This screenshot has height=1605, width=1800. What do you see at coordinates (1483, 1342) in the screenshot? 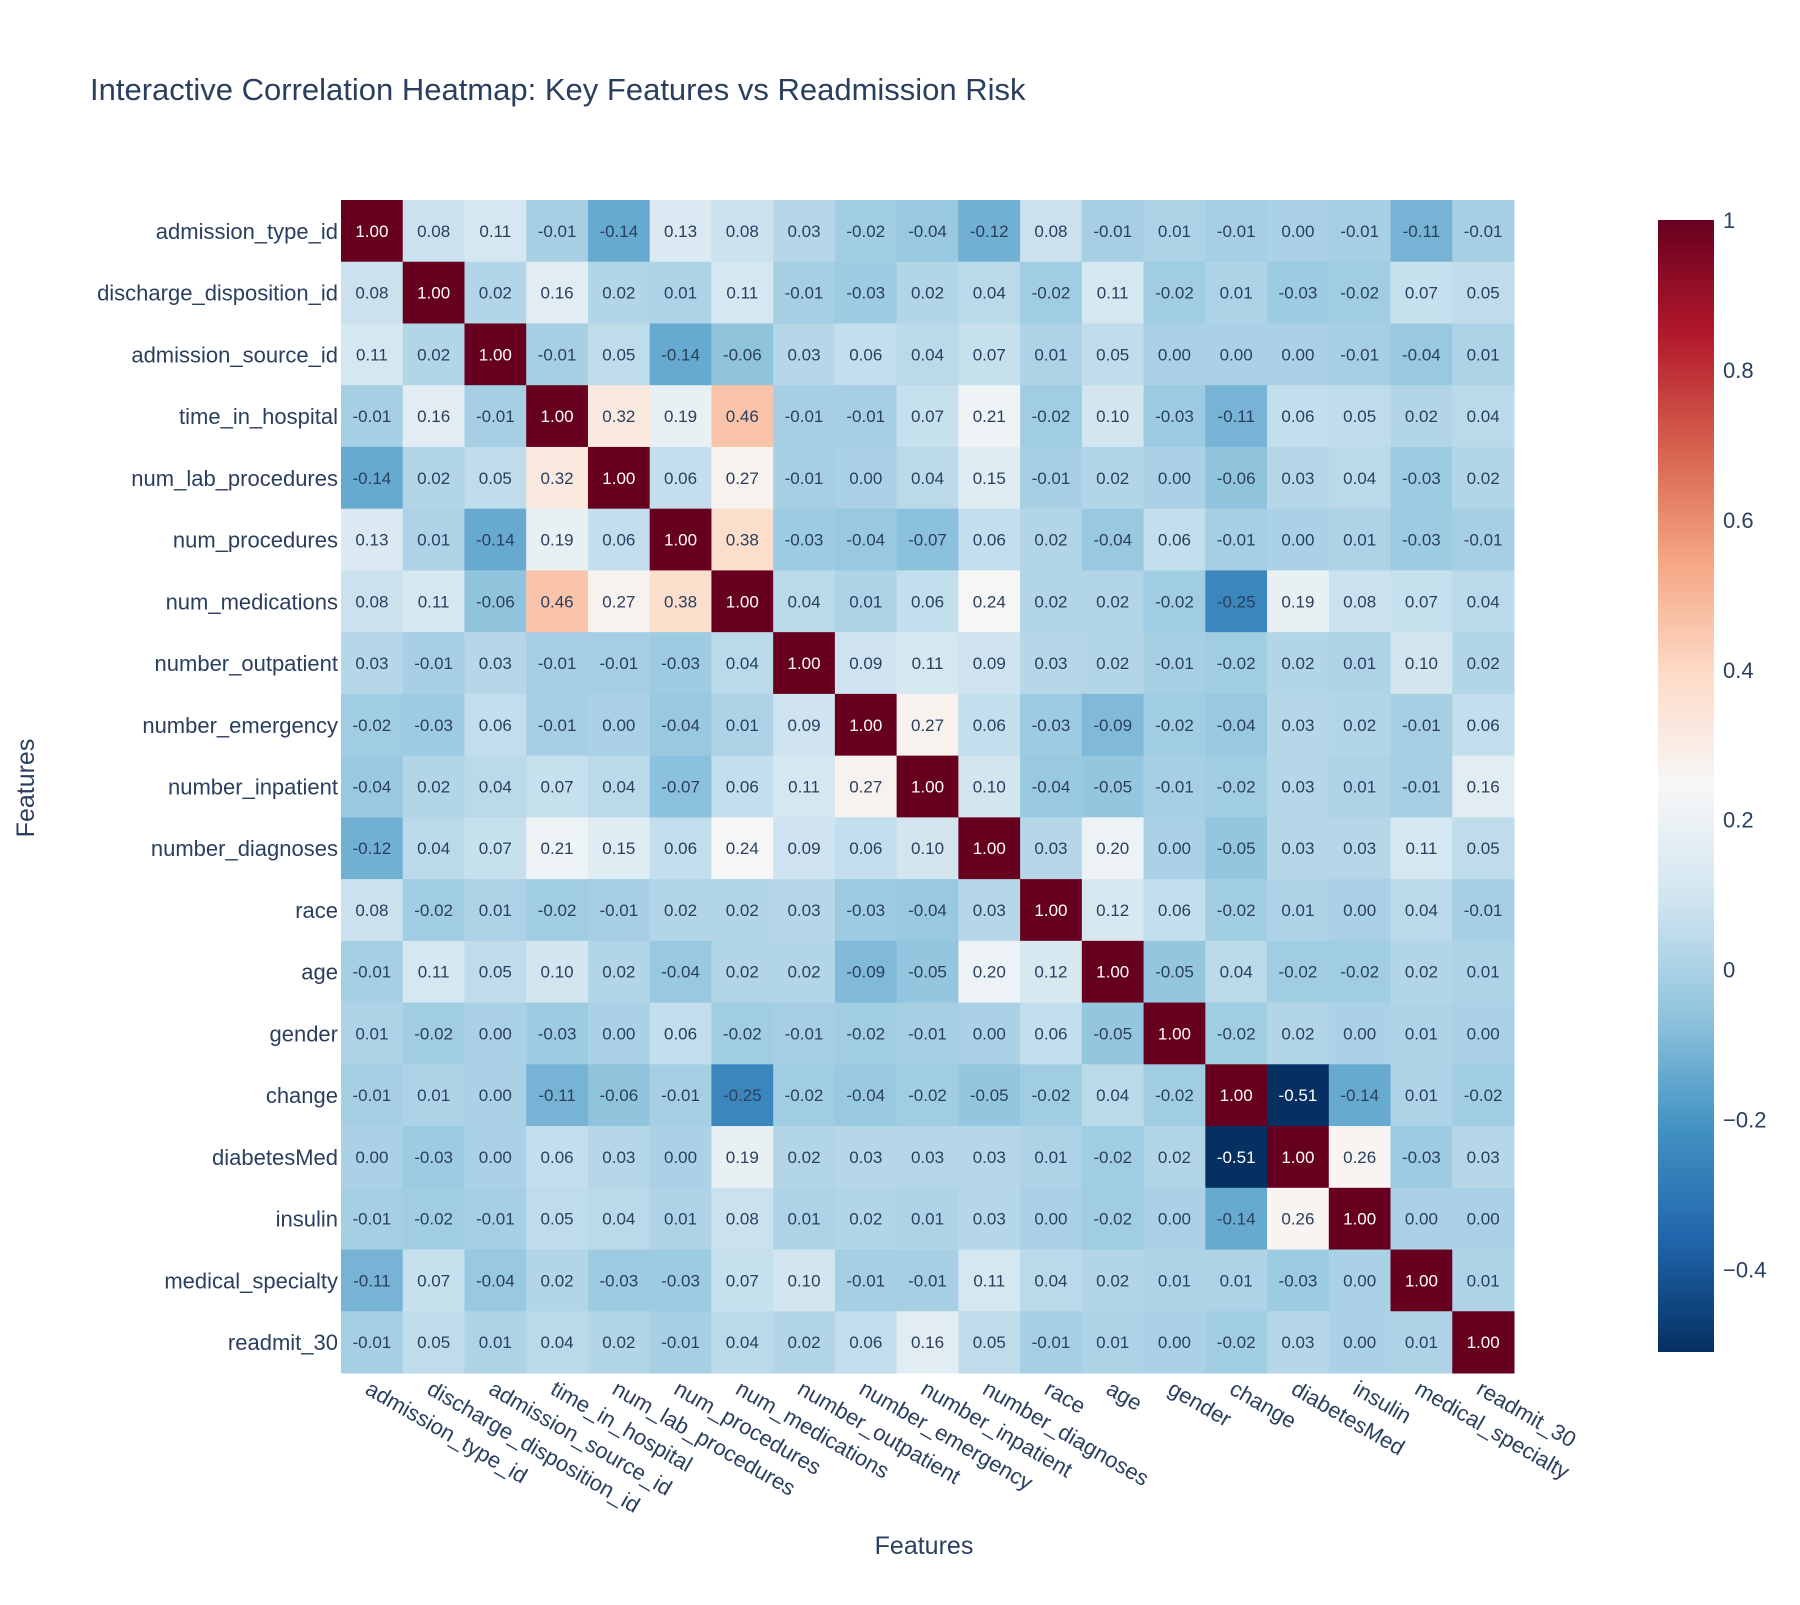
I see `heatmap-cell-value: 1.00` at bounding box center [1483, 1342].